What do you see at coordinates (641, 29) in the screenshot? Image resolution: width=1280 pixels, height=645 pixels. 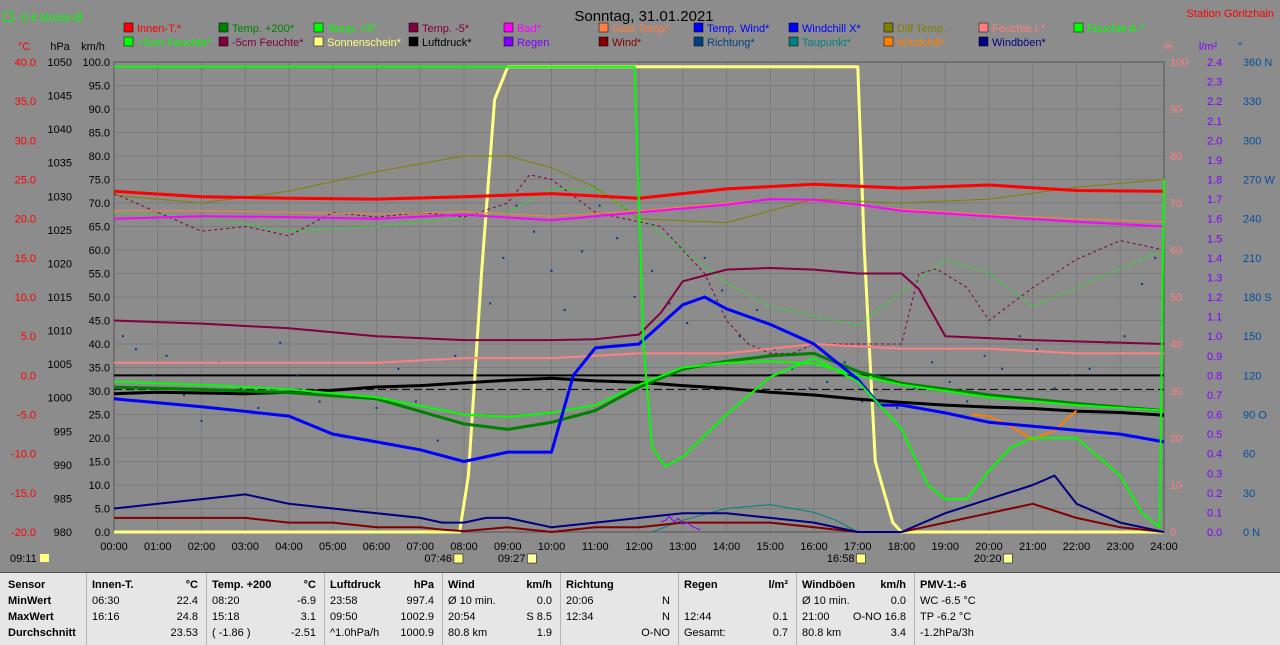 I see `legend-label-gast-temp: Gast Temp*` at bounding box center [641, 29].